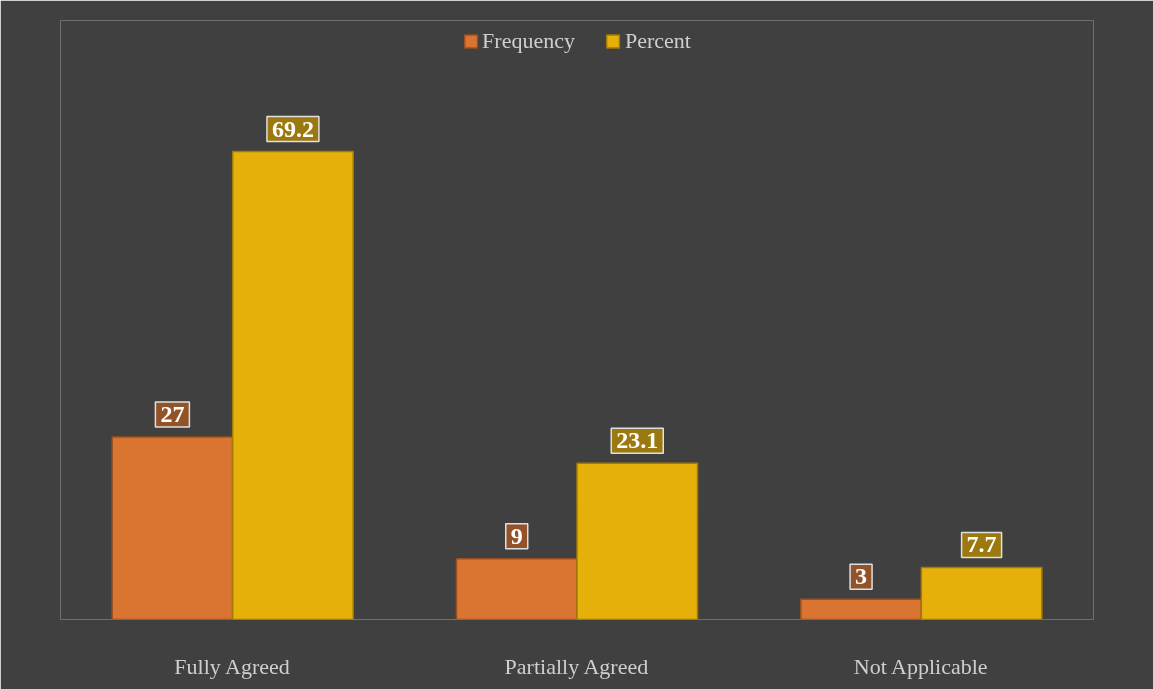 This screenshot has width=1153, height=689. What do you see at coordinates (861, 576) in the screenshot?
I see `data-label: 3` at bounding box center [861, 576].